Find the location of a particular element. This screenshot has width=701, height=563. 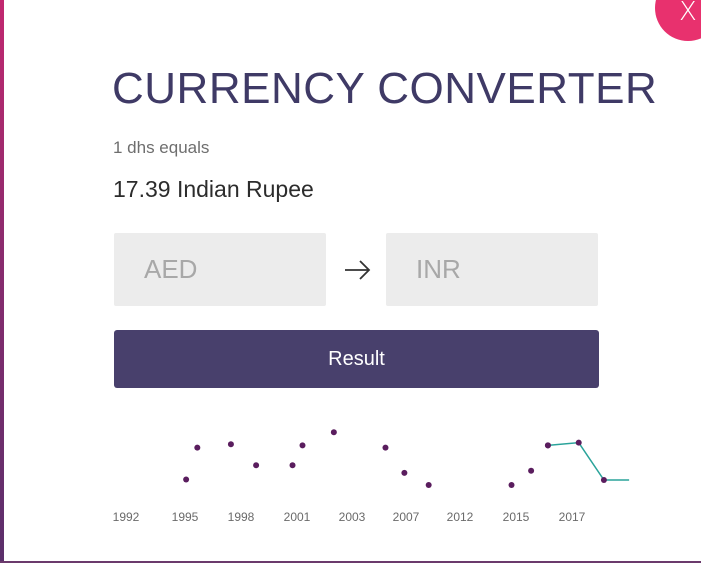

from-currency-input is located at coordinates (220, 269).